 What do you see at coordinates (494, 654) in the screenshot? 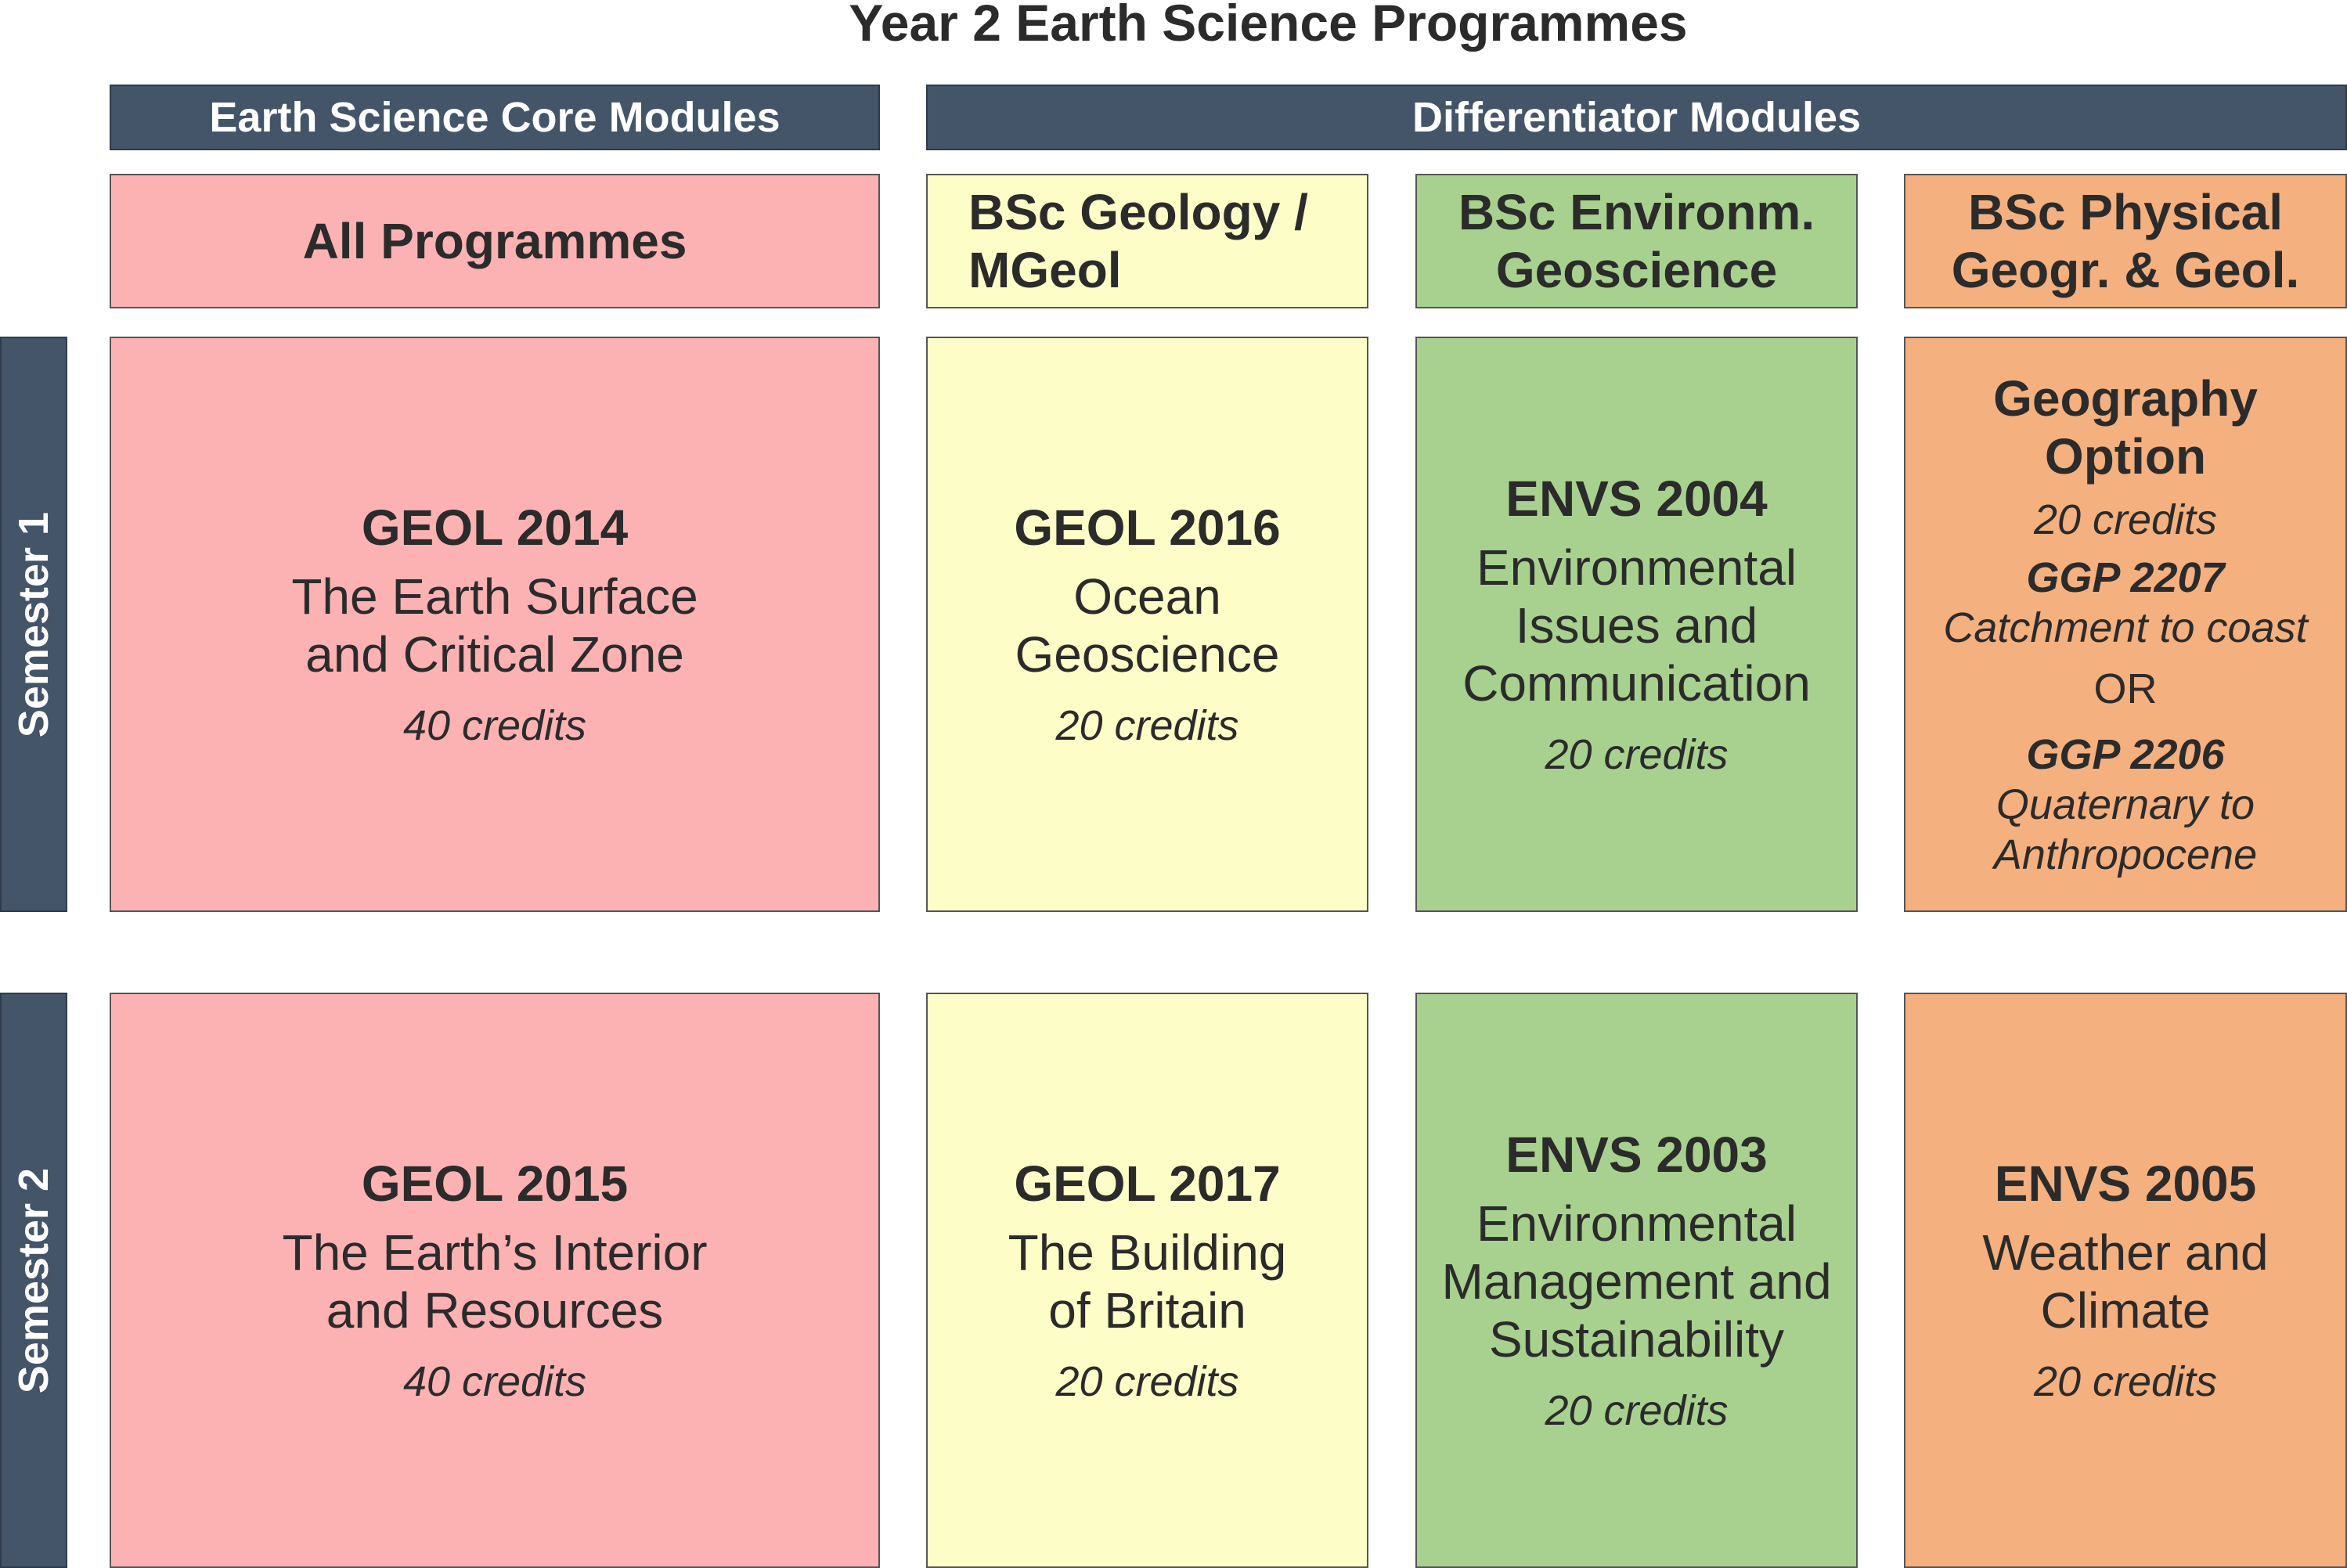
I see `module-name-line: and Critical Zone` at bounding box center [494, 654].